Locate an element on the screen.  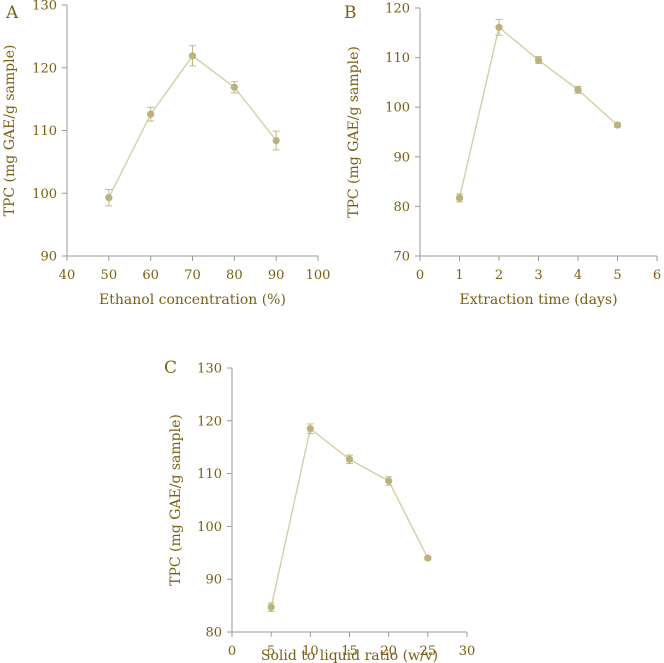
x-tick-label: 30 is located at coordinates (467, 651).